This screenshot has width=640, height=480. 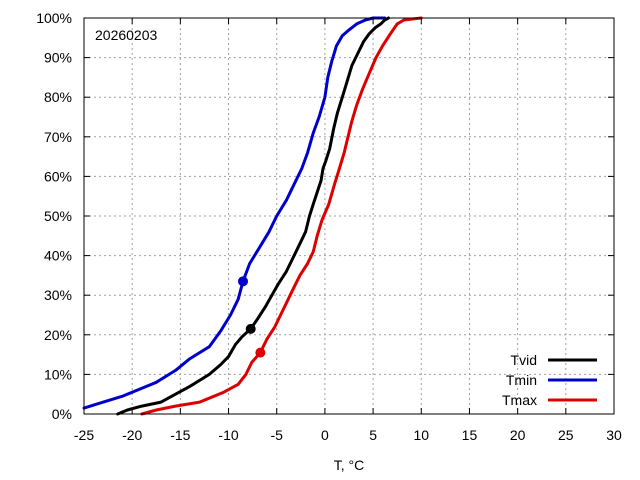 What do you see at coordinates (260, 352) in the screenshot?
I see `series-marker-tmax` at bounding box center [260, 352].